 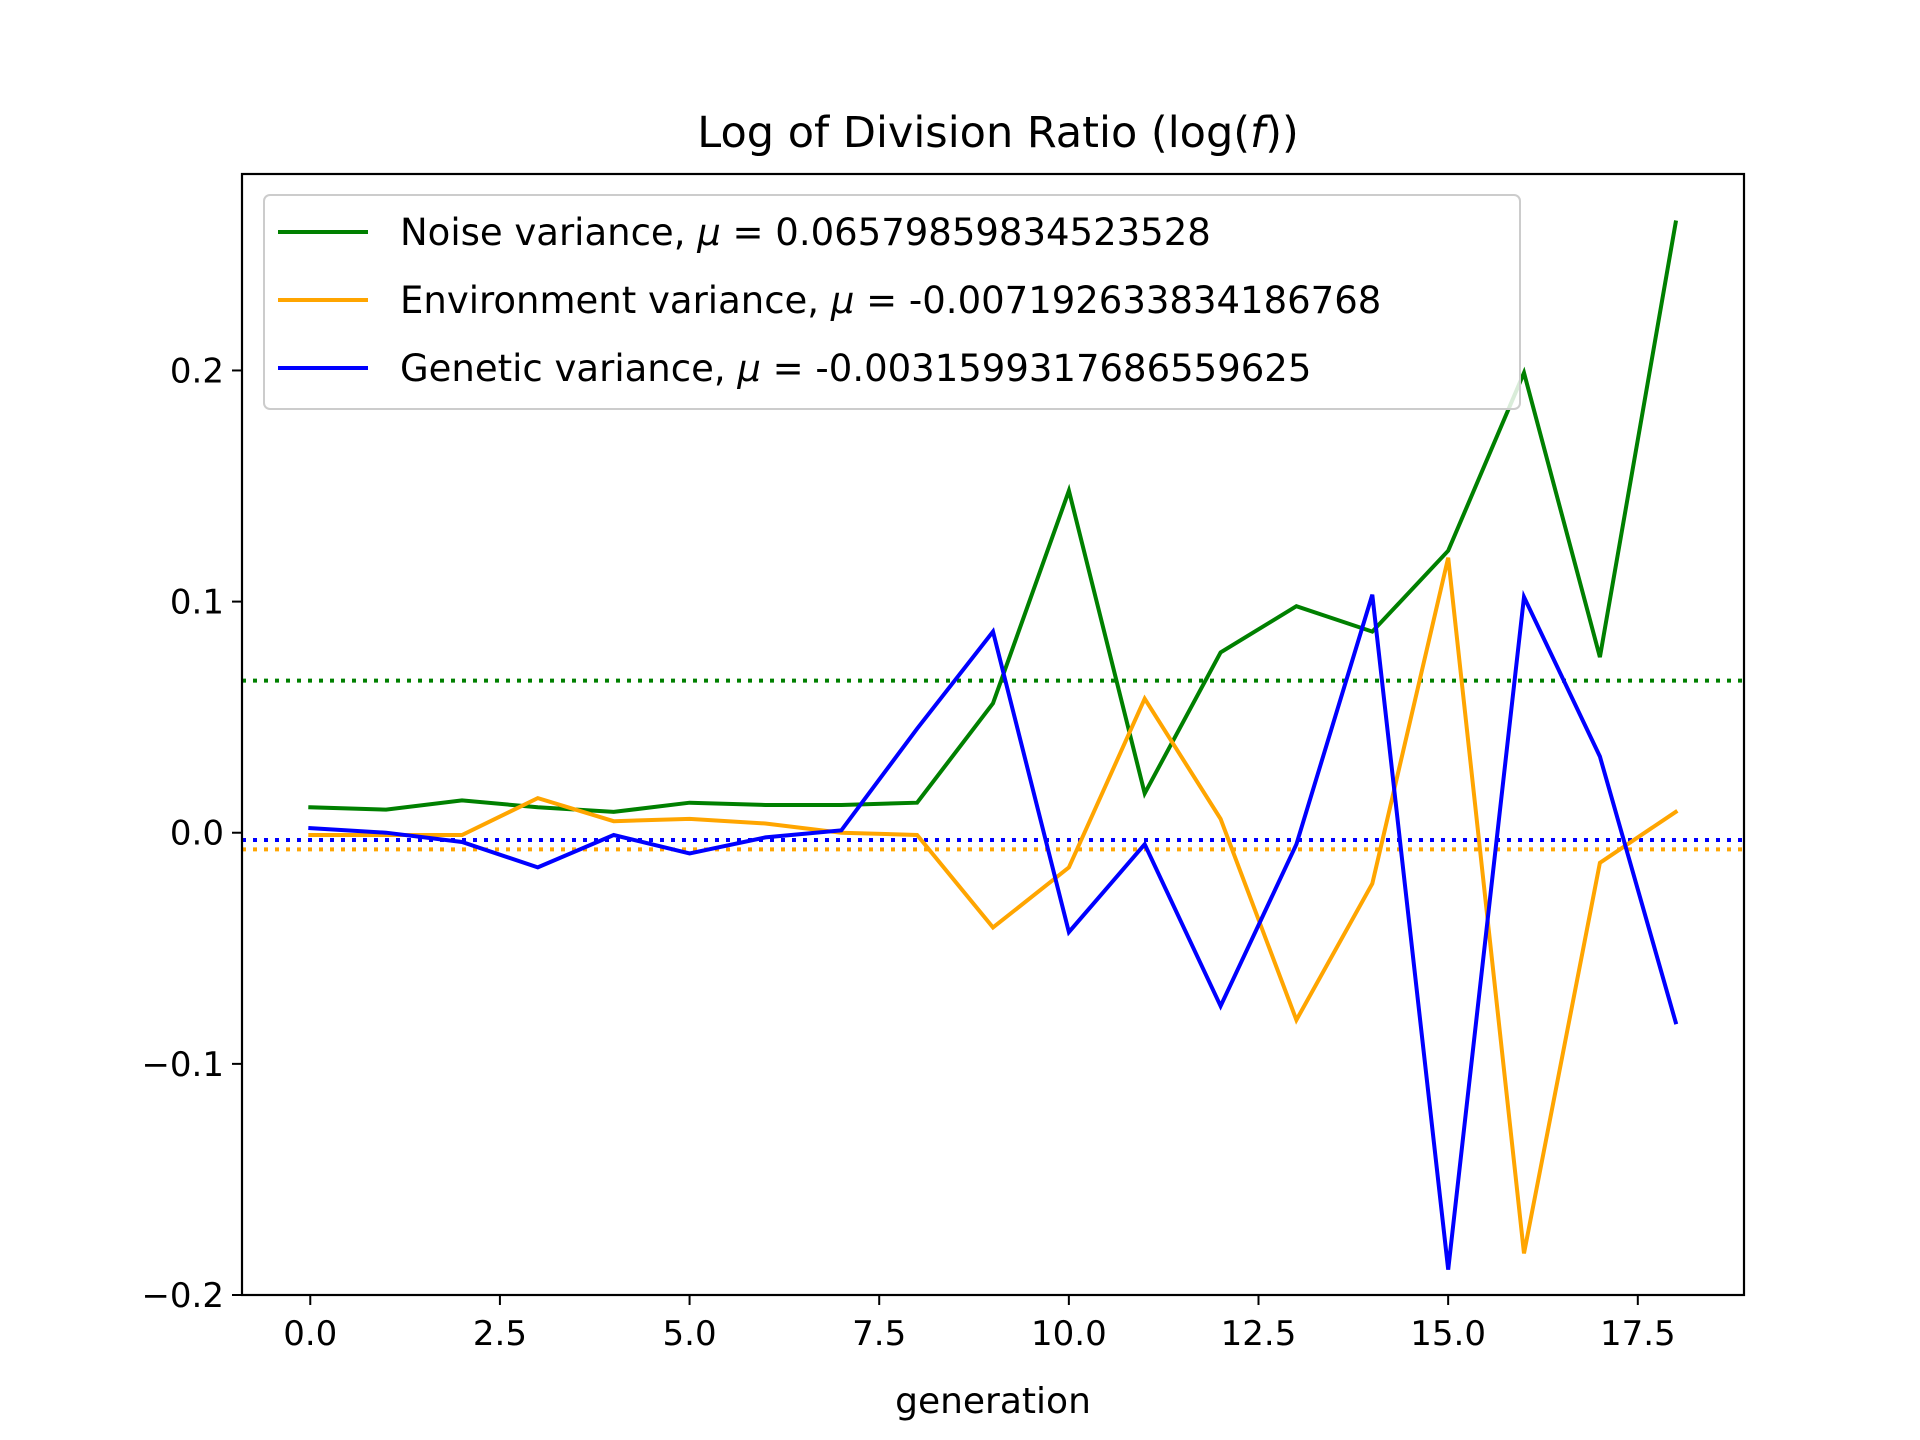 I want to click on x-axis-label: generation, so click(x=993, y=1401).